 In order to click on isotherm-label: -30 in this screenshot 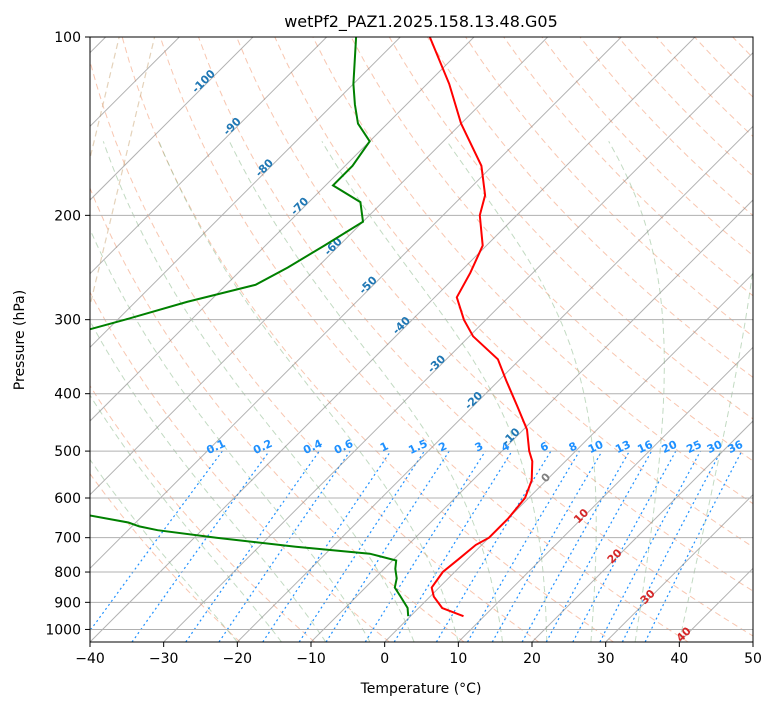, I will do `click(436, 363)`.